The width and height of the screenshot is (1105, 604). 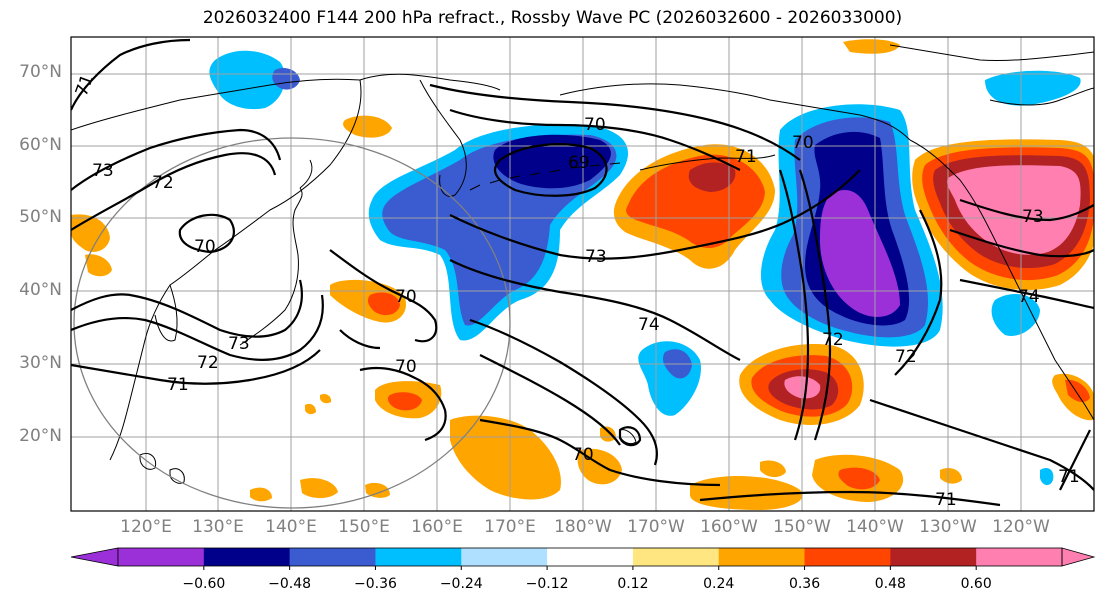 What do you see at coordinates (40, 290) in the screenshot?
I see `lat-label-40n: 40°N` at bounding box center [40, 290].